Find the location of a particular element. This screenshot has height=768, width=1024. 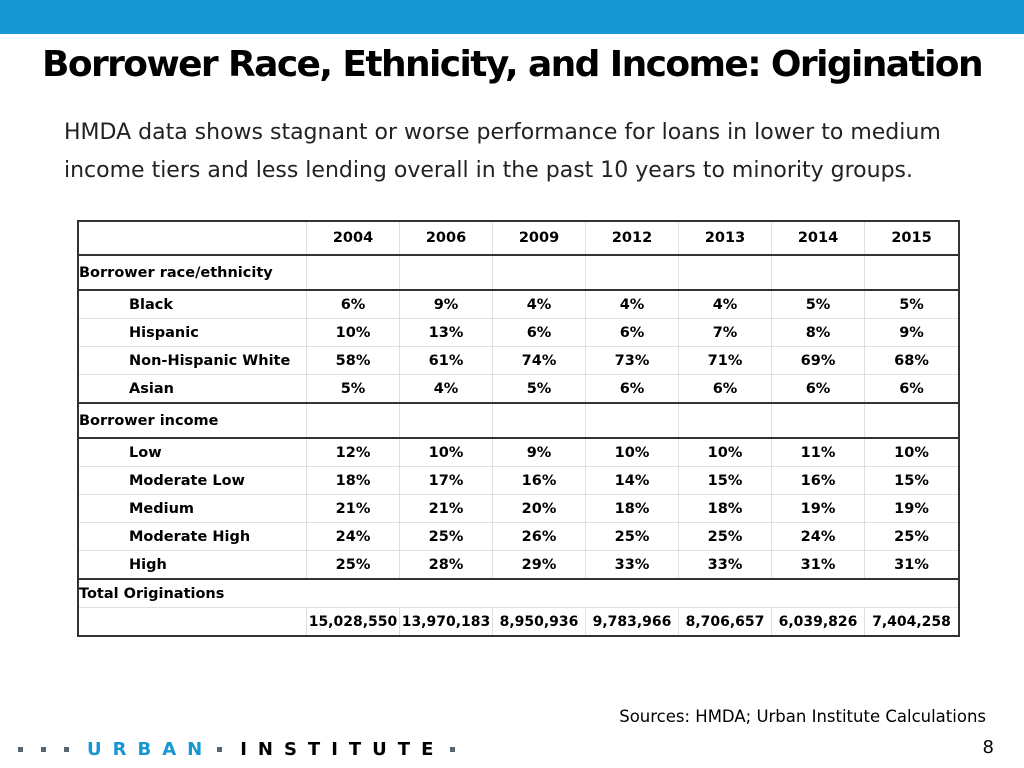

table-row: Hispanic 10% 13% 6% 6% 7% 8% 9% is located at coordinates (518, 332).